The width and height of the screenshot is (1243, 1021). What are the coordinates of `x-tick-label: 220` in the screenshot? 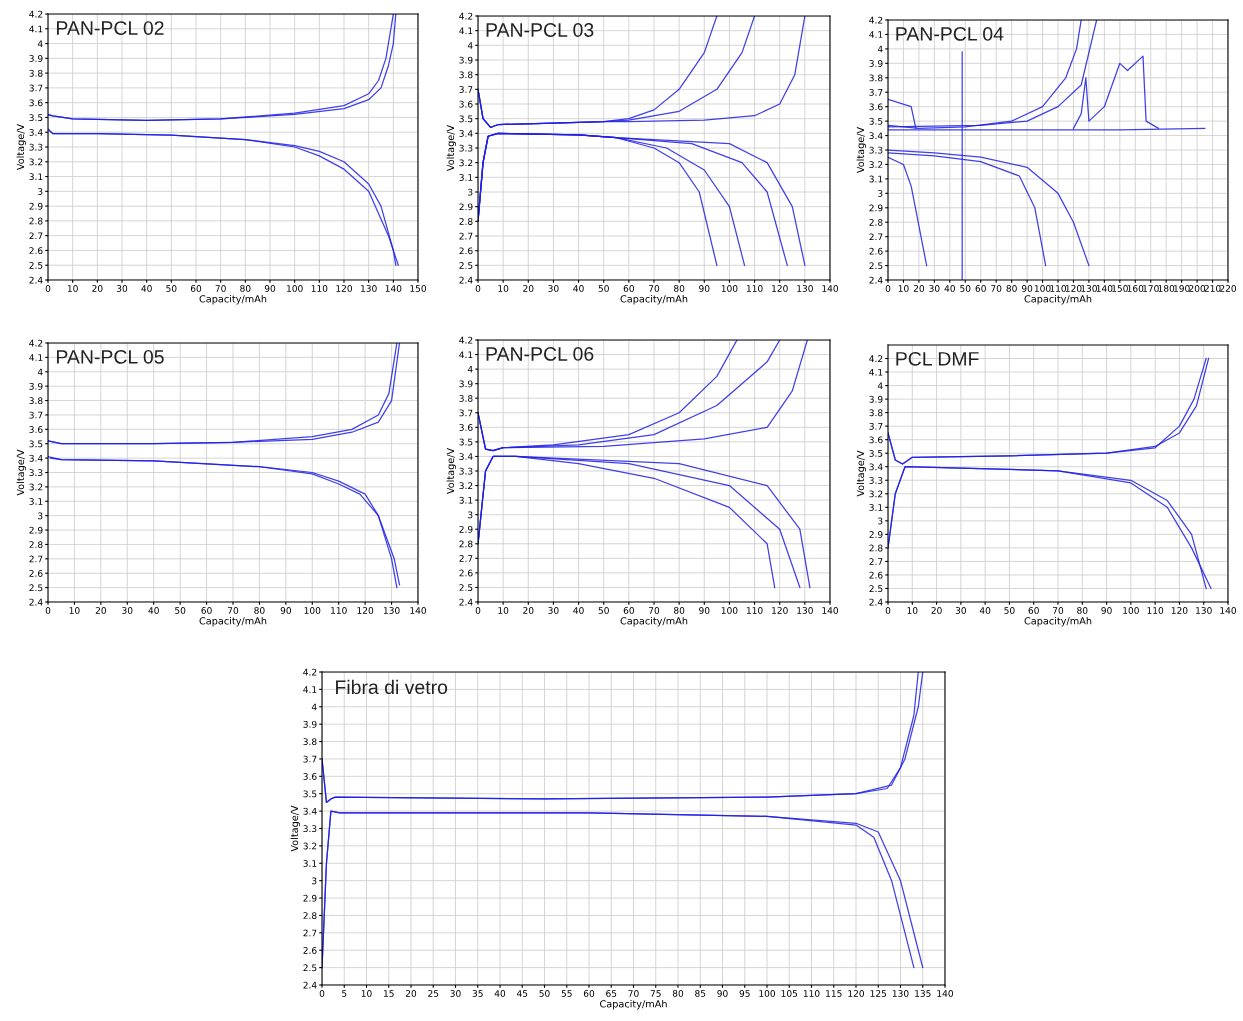 It's located at (1228, 288).